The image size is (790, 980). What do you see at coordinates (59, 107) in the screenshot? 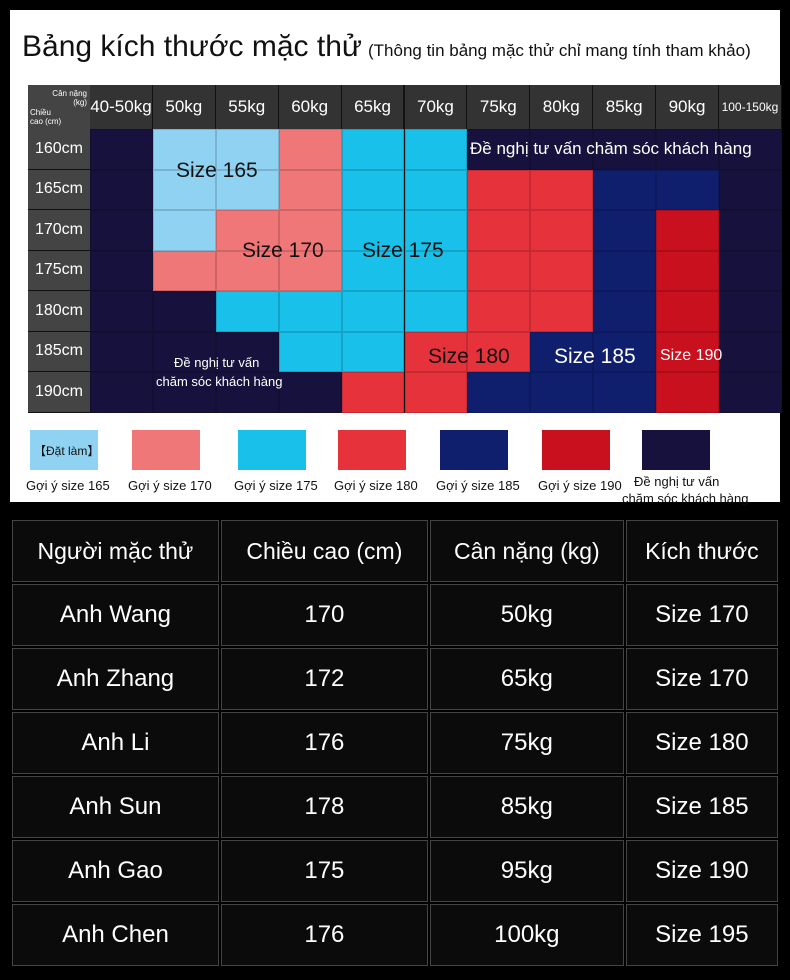
I see `grid-corner: Cân nặng (kg) Chiều cao (cm)` at bounding box center [59, 107].